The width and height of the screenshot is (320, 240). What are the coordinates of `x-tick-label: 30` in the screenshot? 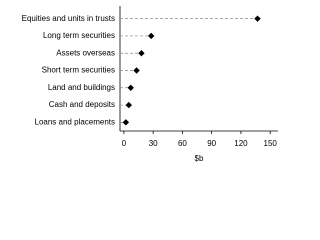 It's located at (153, 143).